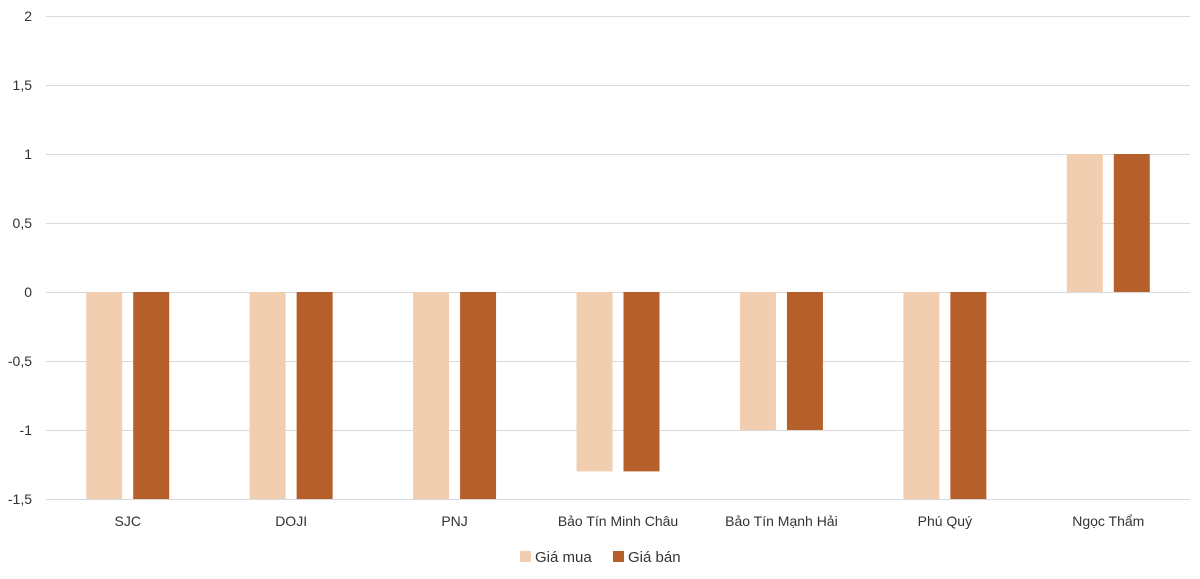  I want to click on y-tick-label: -0,5, so click(20, 361).